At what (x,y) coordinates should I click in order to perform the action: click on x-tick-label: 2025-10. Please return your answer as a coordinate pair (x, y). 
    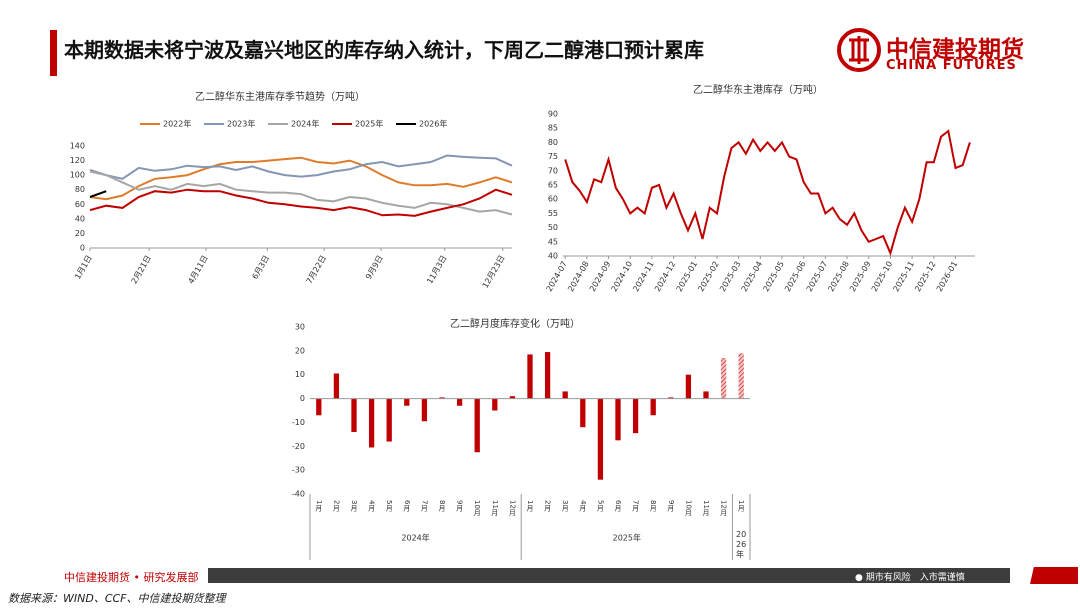
    Looking at the image, I should click on (882, 276).